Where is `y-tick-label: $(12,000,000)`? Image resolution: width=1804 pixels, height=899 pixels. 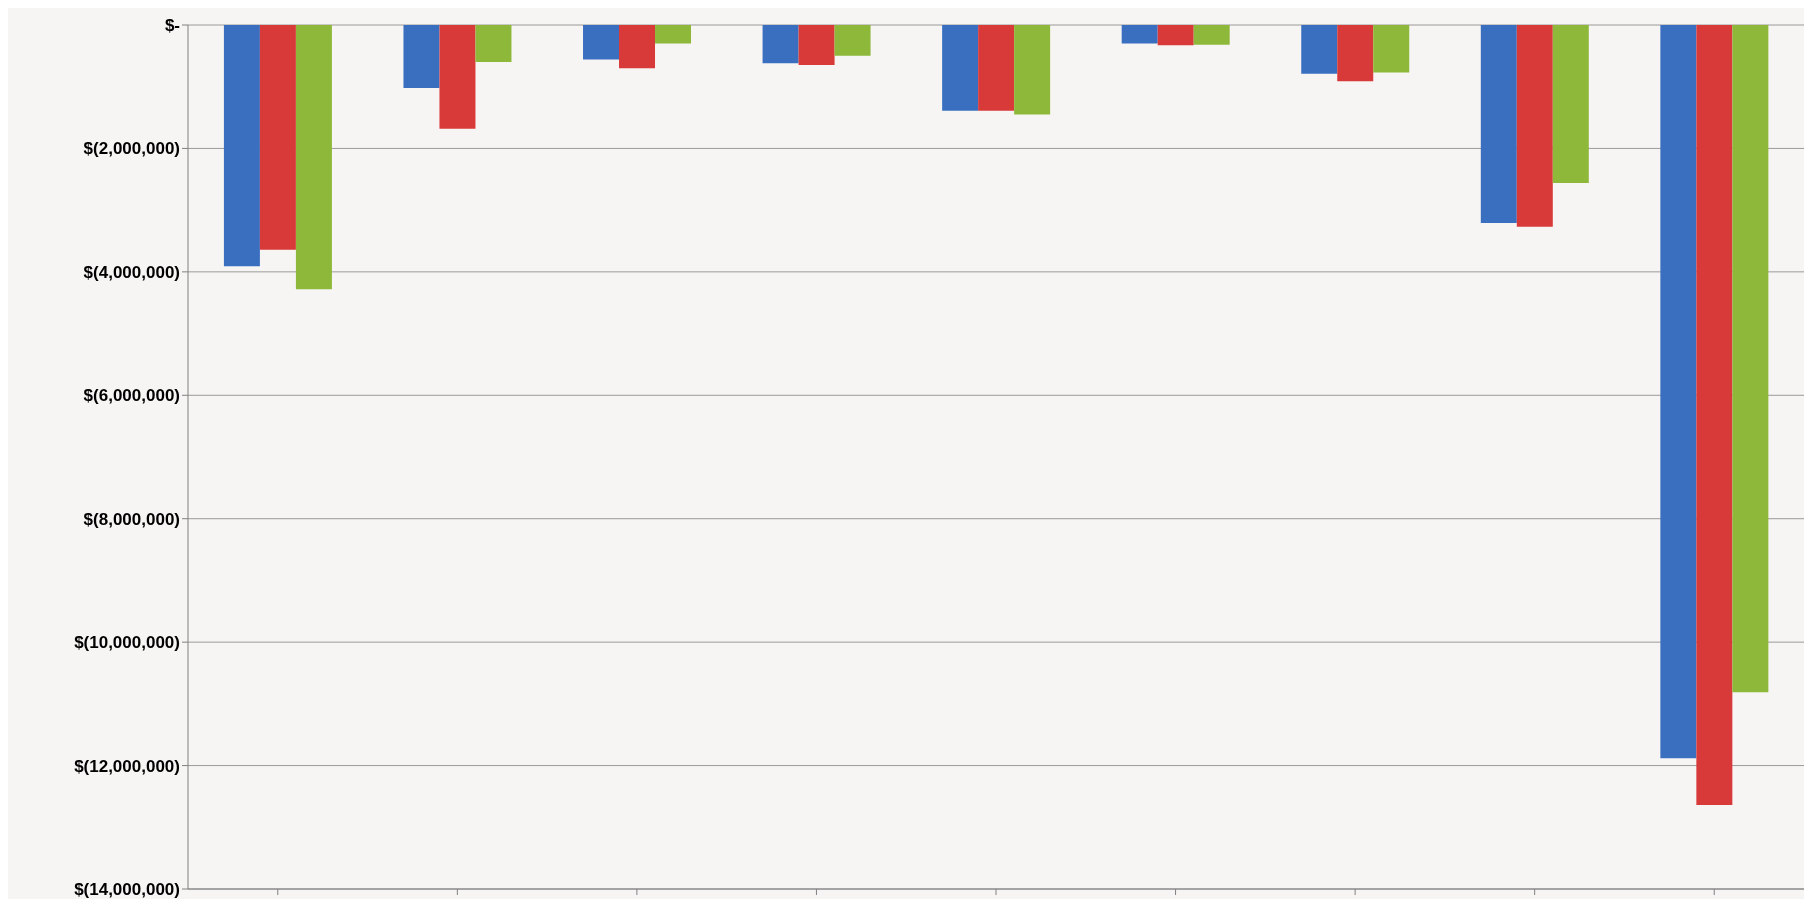
y-tick-label: $(12,000,000) is located at coordinates (127, 766).